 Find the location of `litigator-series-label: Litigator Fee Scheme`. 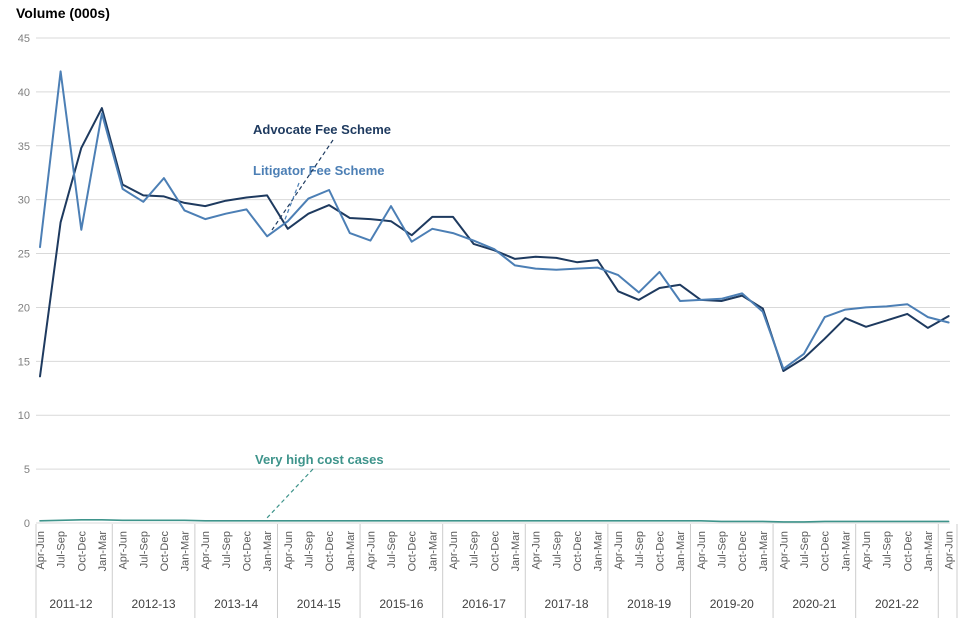

litigator-series-label: Litigator Fee Scheme is located at coordinates (319, 170).